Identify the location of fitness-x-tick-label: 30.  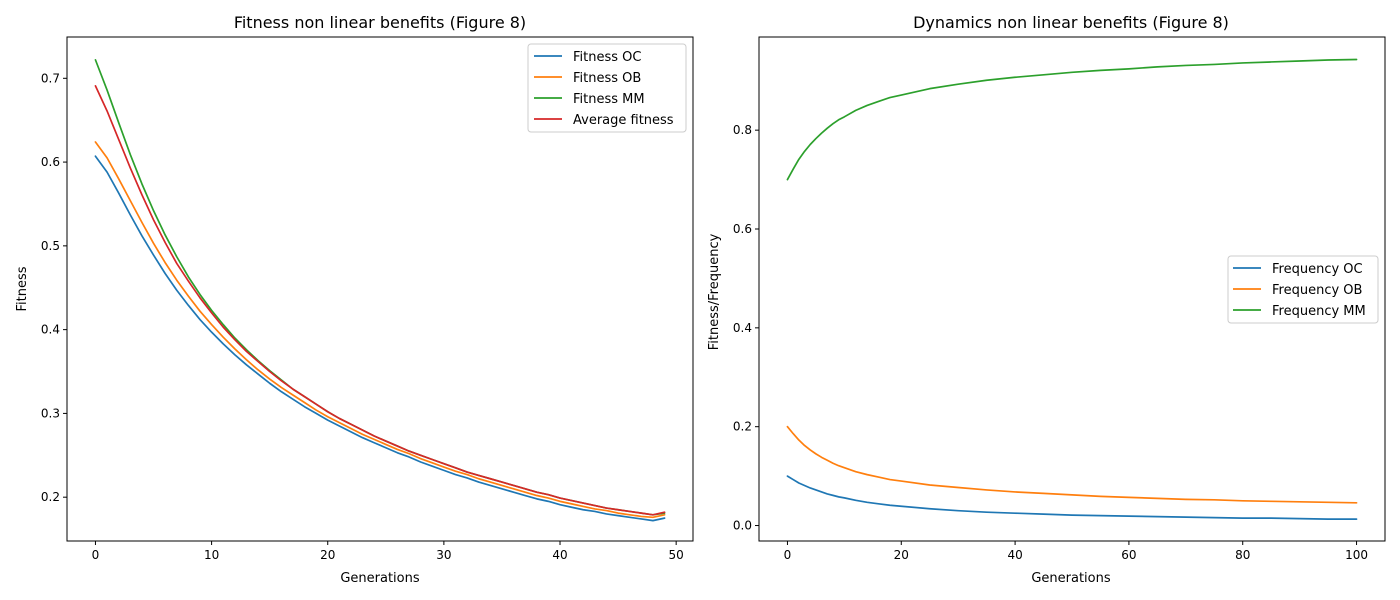
(443, 555).